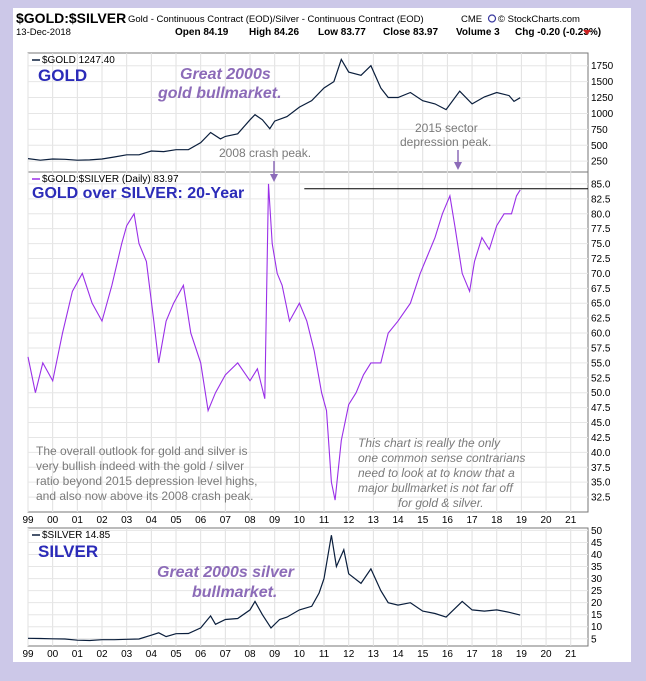  What do you see at coordinates (275, 520) in the screenshot?
I see `x-tick-label: 09` at bounding box center [275, 520].